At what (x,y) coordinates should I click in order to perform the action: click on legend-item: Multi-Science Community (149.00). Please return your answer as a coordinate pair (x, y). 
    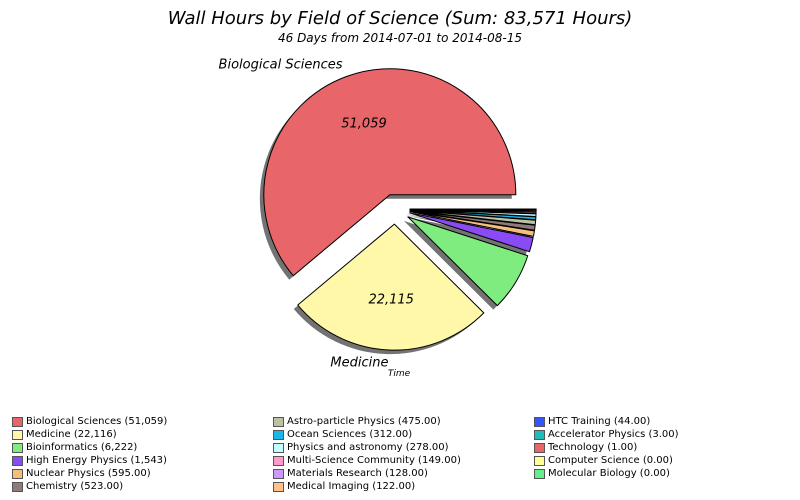
    Looking at the image, I should click on (403, 460).